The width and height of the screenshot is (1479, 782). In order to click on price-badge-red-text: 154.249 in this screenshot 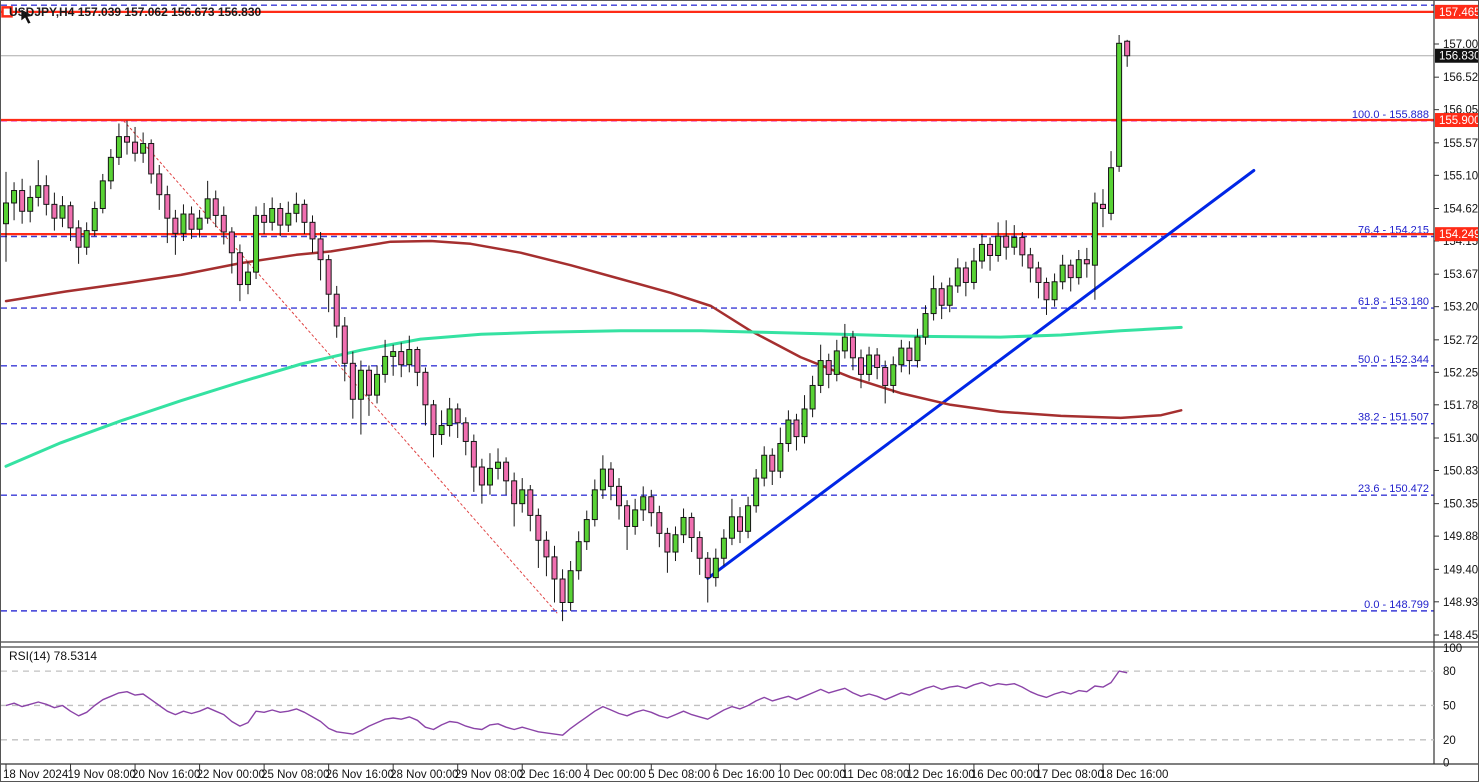, I will do `click(1459, 235)`.